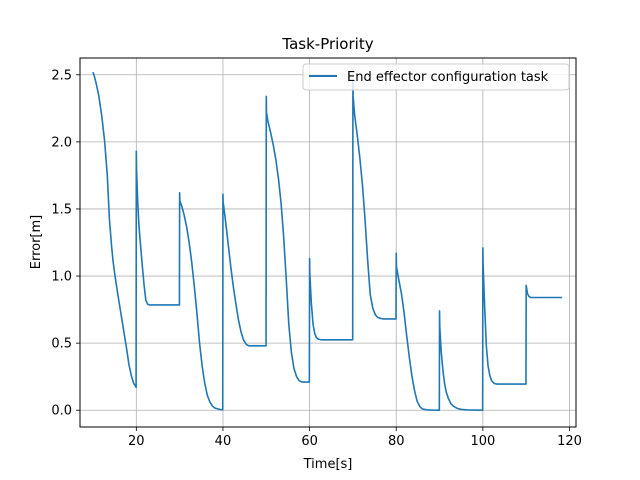  Describe the element at coordinates (396, 441) in the screenshot. I see `x-tick-label: 80` at that location.